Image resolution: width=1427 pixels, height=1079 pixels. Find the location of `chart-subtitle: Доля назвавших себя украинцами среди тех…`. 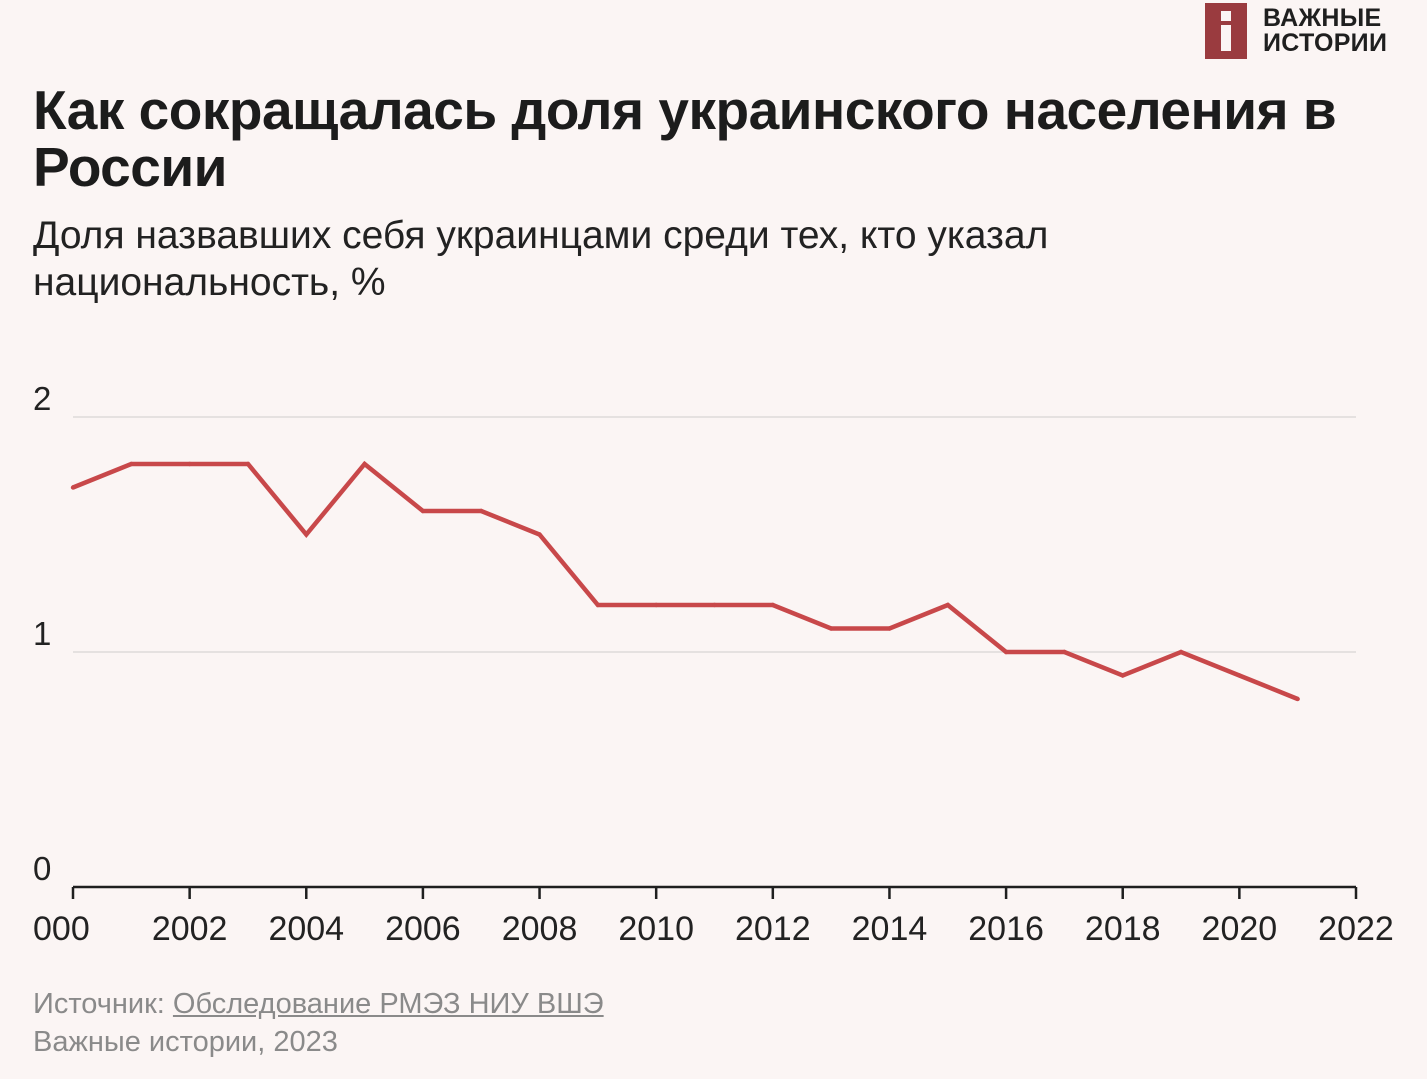

chart-subtitle: Доля назвавших себя украинцами среди тех… is located at coordinates (541, 259).